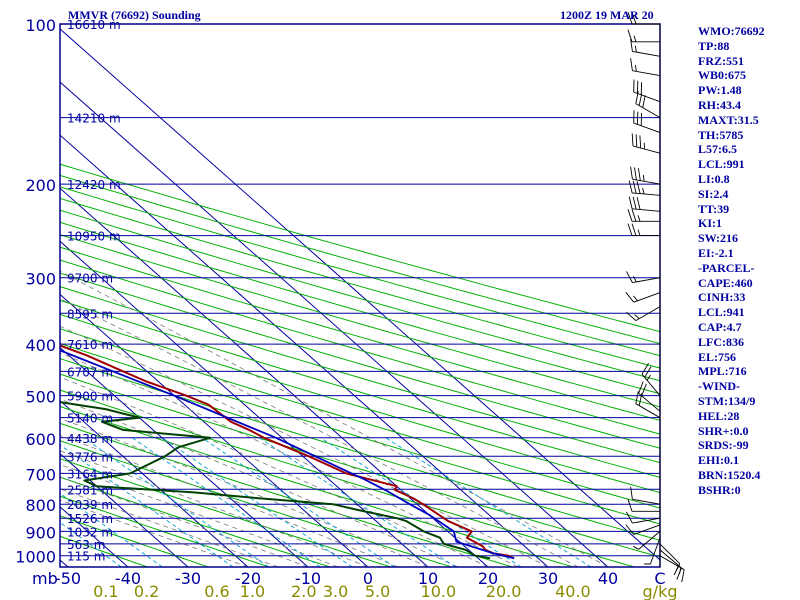 The height and width of the screenshot is (600, 800). I want to click on height-label: 16610 m, so click(94, 25).